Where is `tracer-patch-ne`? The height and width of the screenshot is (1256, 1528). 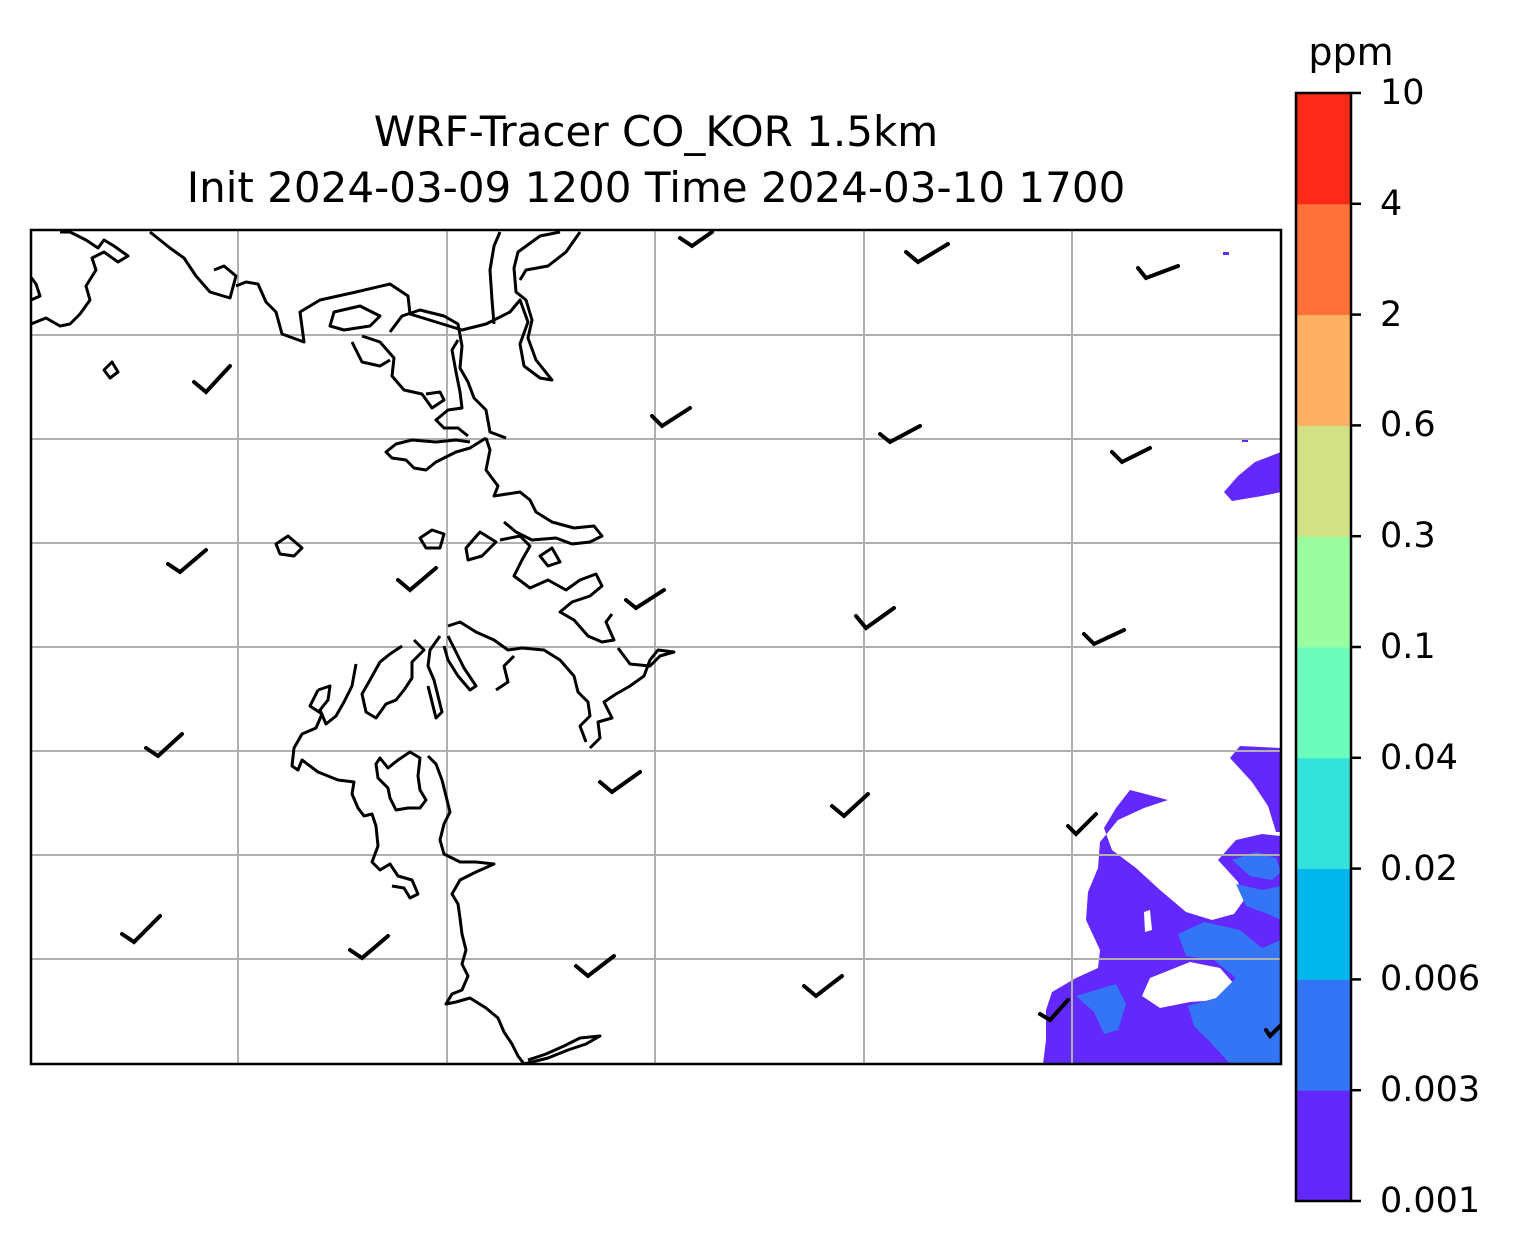 tracer-patch-ne is located at coordinates (1252, 476).